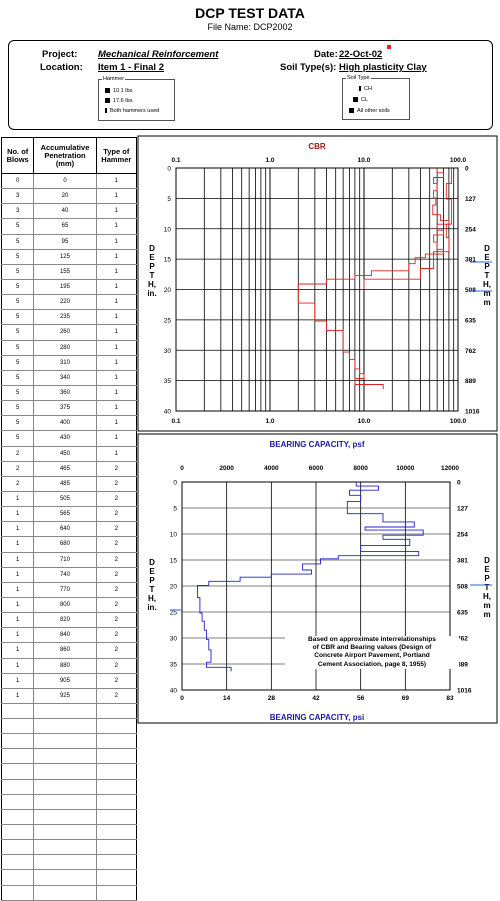  I want to click on table-row: 5 155 1, so click(69, 271).